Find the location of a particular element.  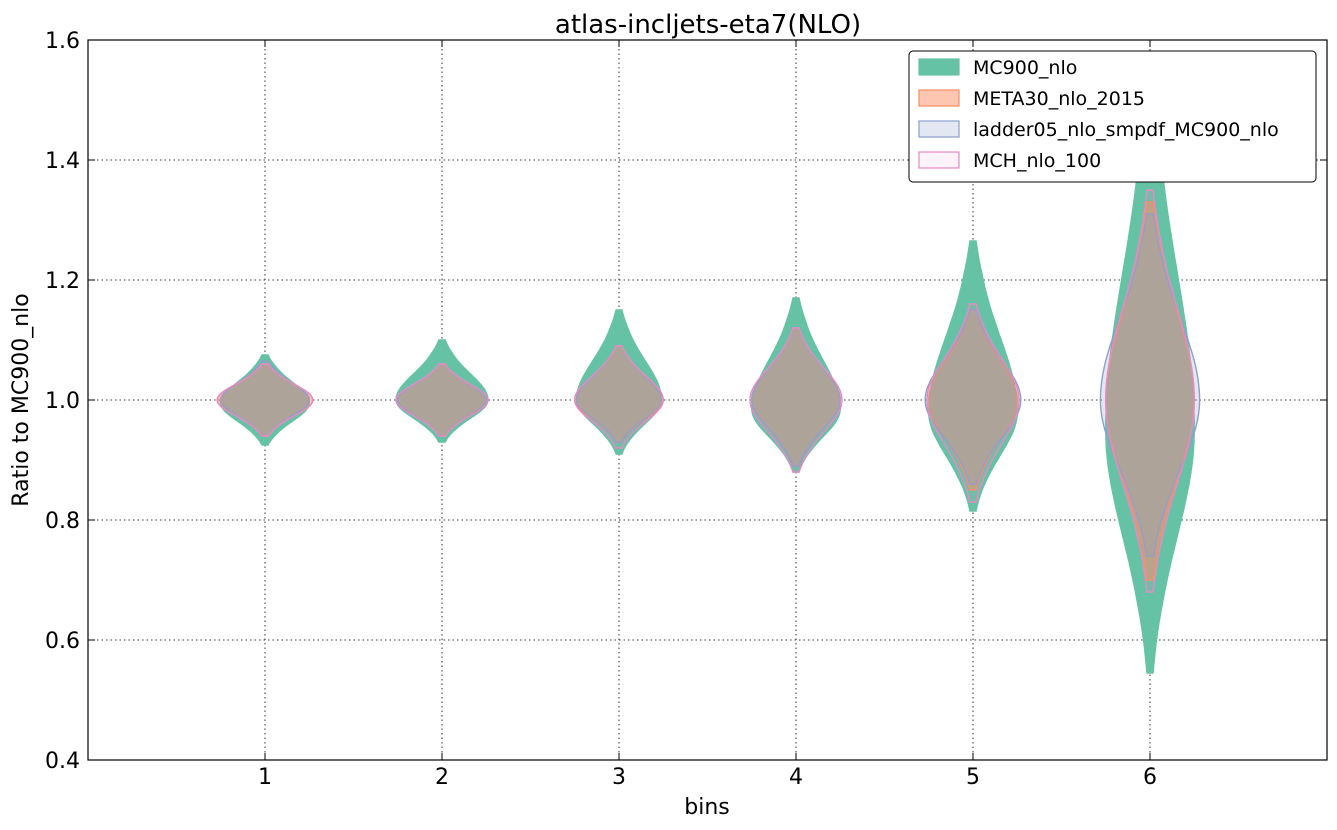

y-tick-labels: 0.4 0.6 0.8 1.0 1.2 1.4 1.6 is located at coordinates (62, 401).